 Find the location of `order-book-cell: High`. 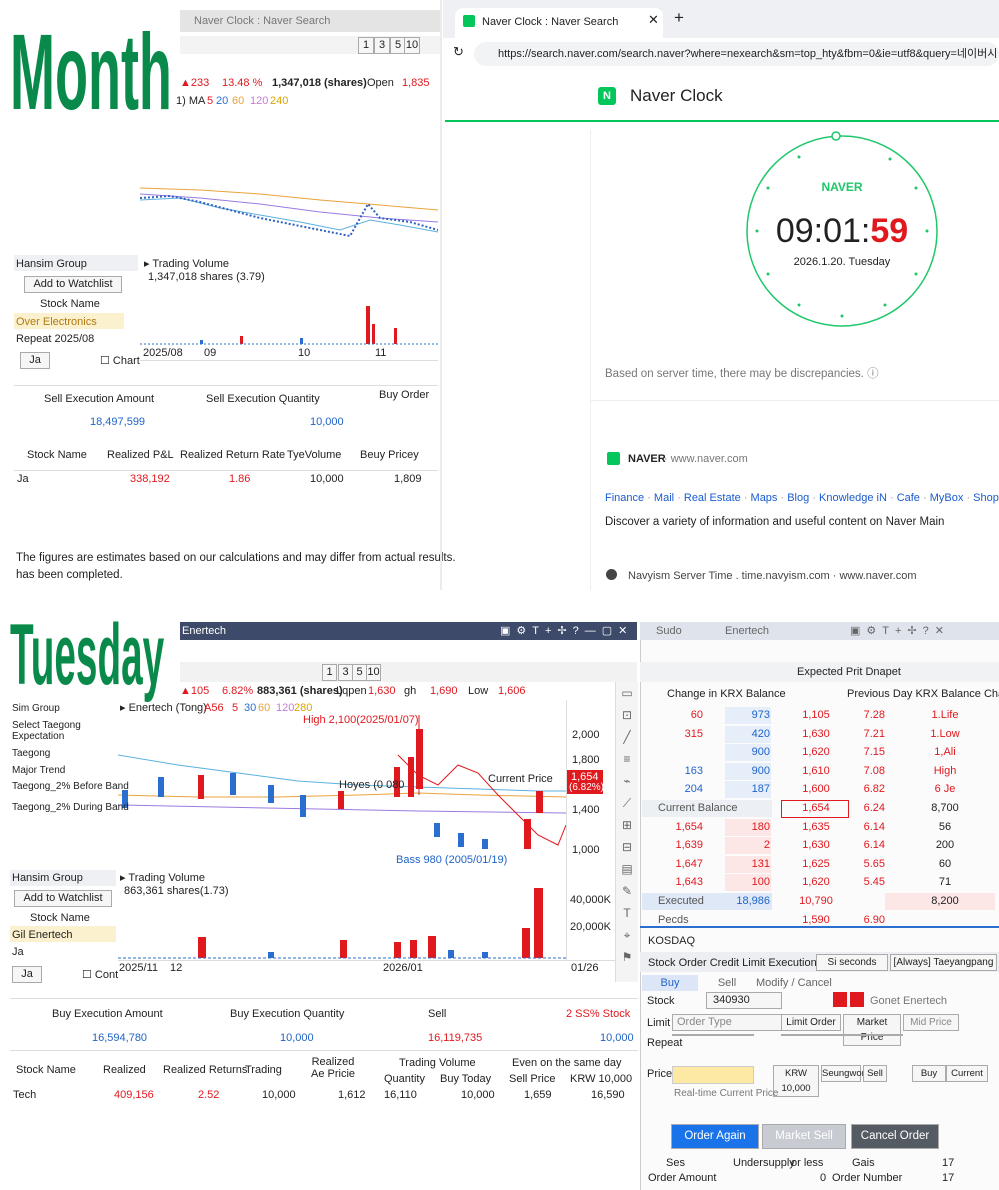

order-book-cell: High is located at coordinates (945, 770).